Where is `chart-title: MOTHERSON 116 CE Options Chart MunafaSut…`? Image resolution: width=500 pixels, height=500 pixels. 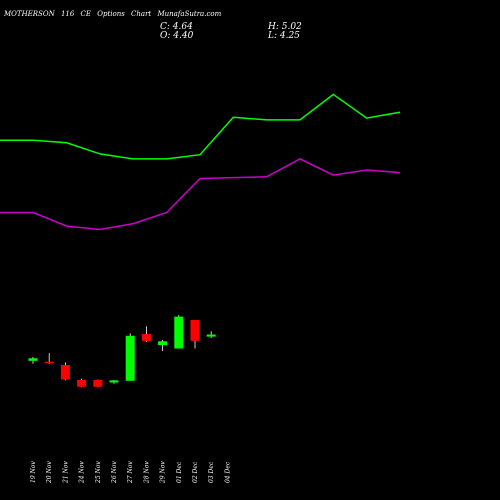
chart-title: MOTHERSON 116 CE Options Chart MunafaSut… is located at coordinates (113, 14).